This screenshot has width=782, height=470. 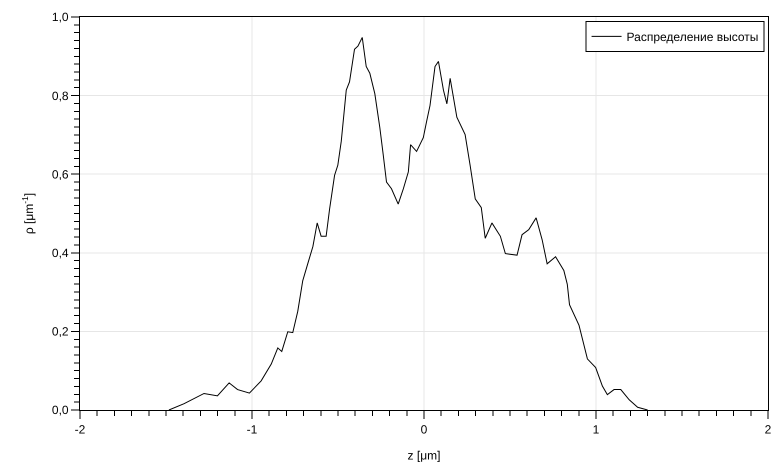 I want to click on y-tick-label: 1,0, so click(x=60, y=17).